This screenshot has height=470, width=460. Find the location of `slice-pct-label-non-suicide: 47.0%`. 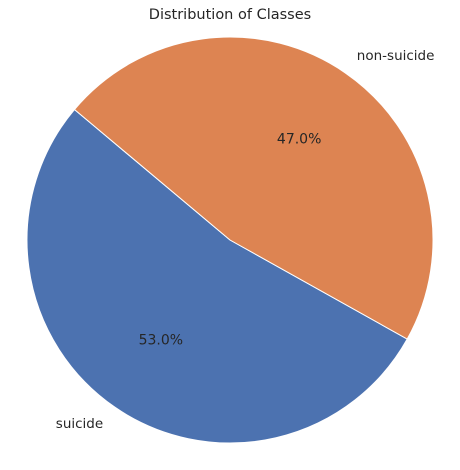

slice-pct-label-non-suicide: 47.0% is located at coordinates (299, 140).